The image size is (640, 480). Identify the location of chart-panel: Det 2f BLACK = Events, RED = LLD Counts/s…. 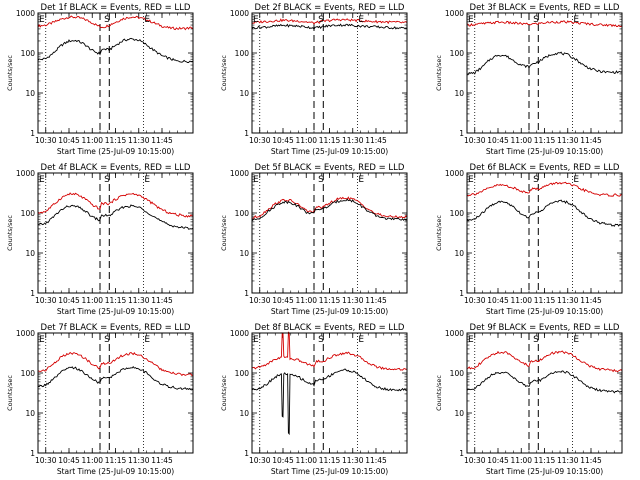
(314, 79).